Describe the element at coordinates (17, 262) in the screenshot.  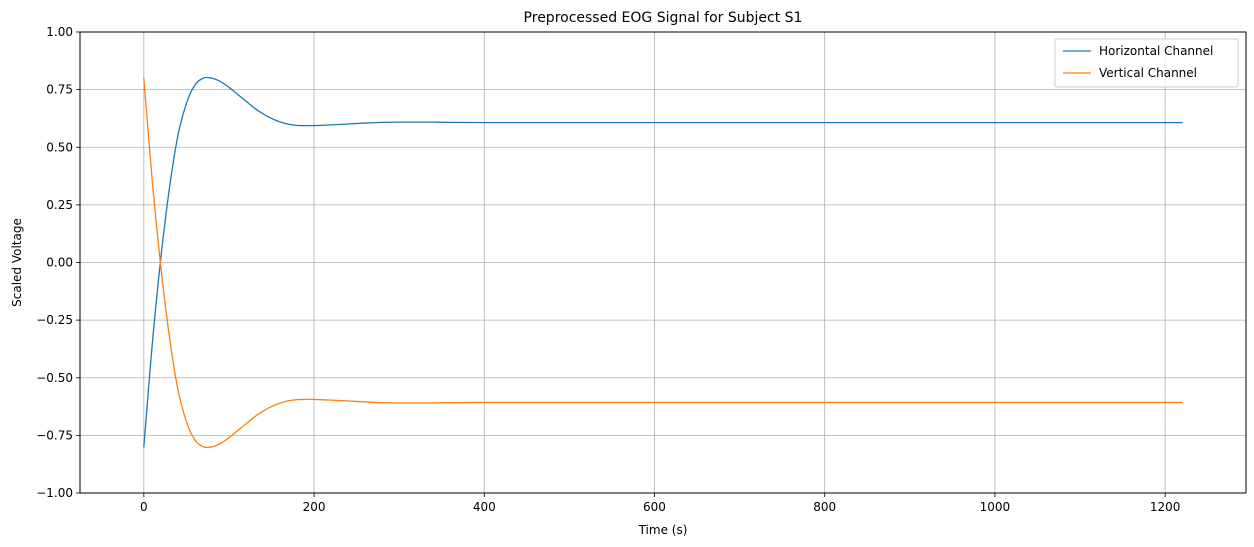
I see `y-axis-title: Scaled Voltage` at that location.